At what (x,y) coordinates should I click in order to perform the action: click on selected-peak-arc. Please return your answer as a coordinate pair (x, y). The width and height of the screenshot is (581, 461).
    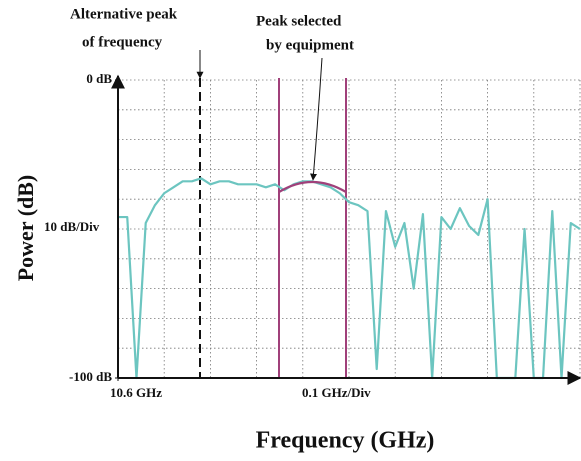
    Looking at the image, I should click on (312, 187).